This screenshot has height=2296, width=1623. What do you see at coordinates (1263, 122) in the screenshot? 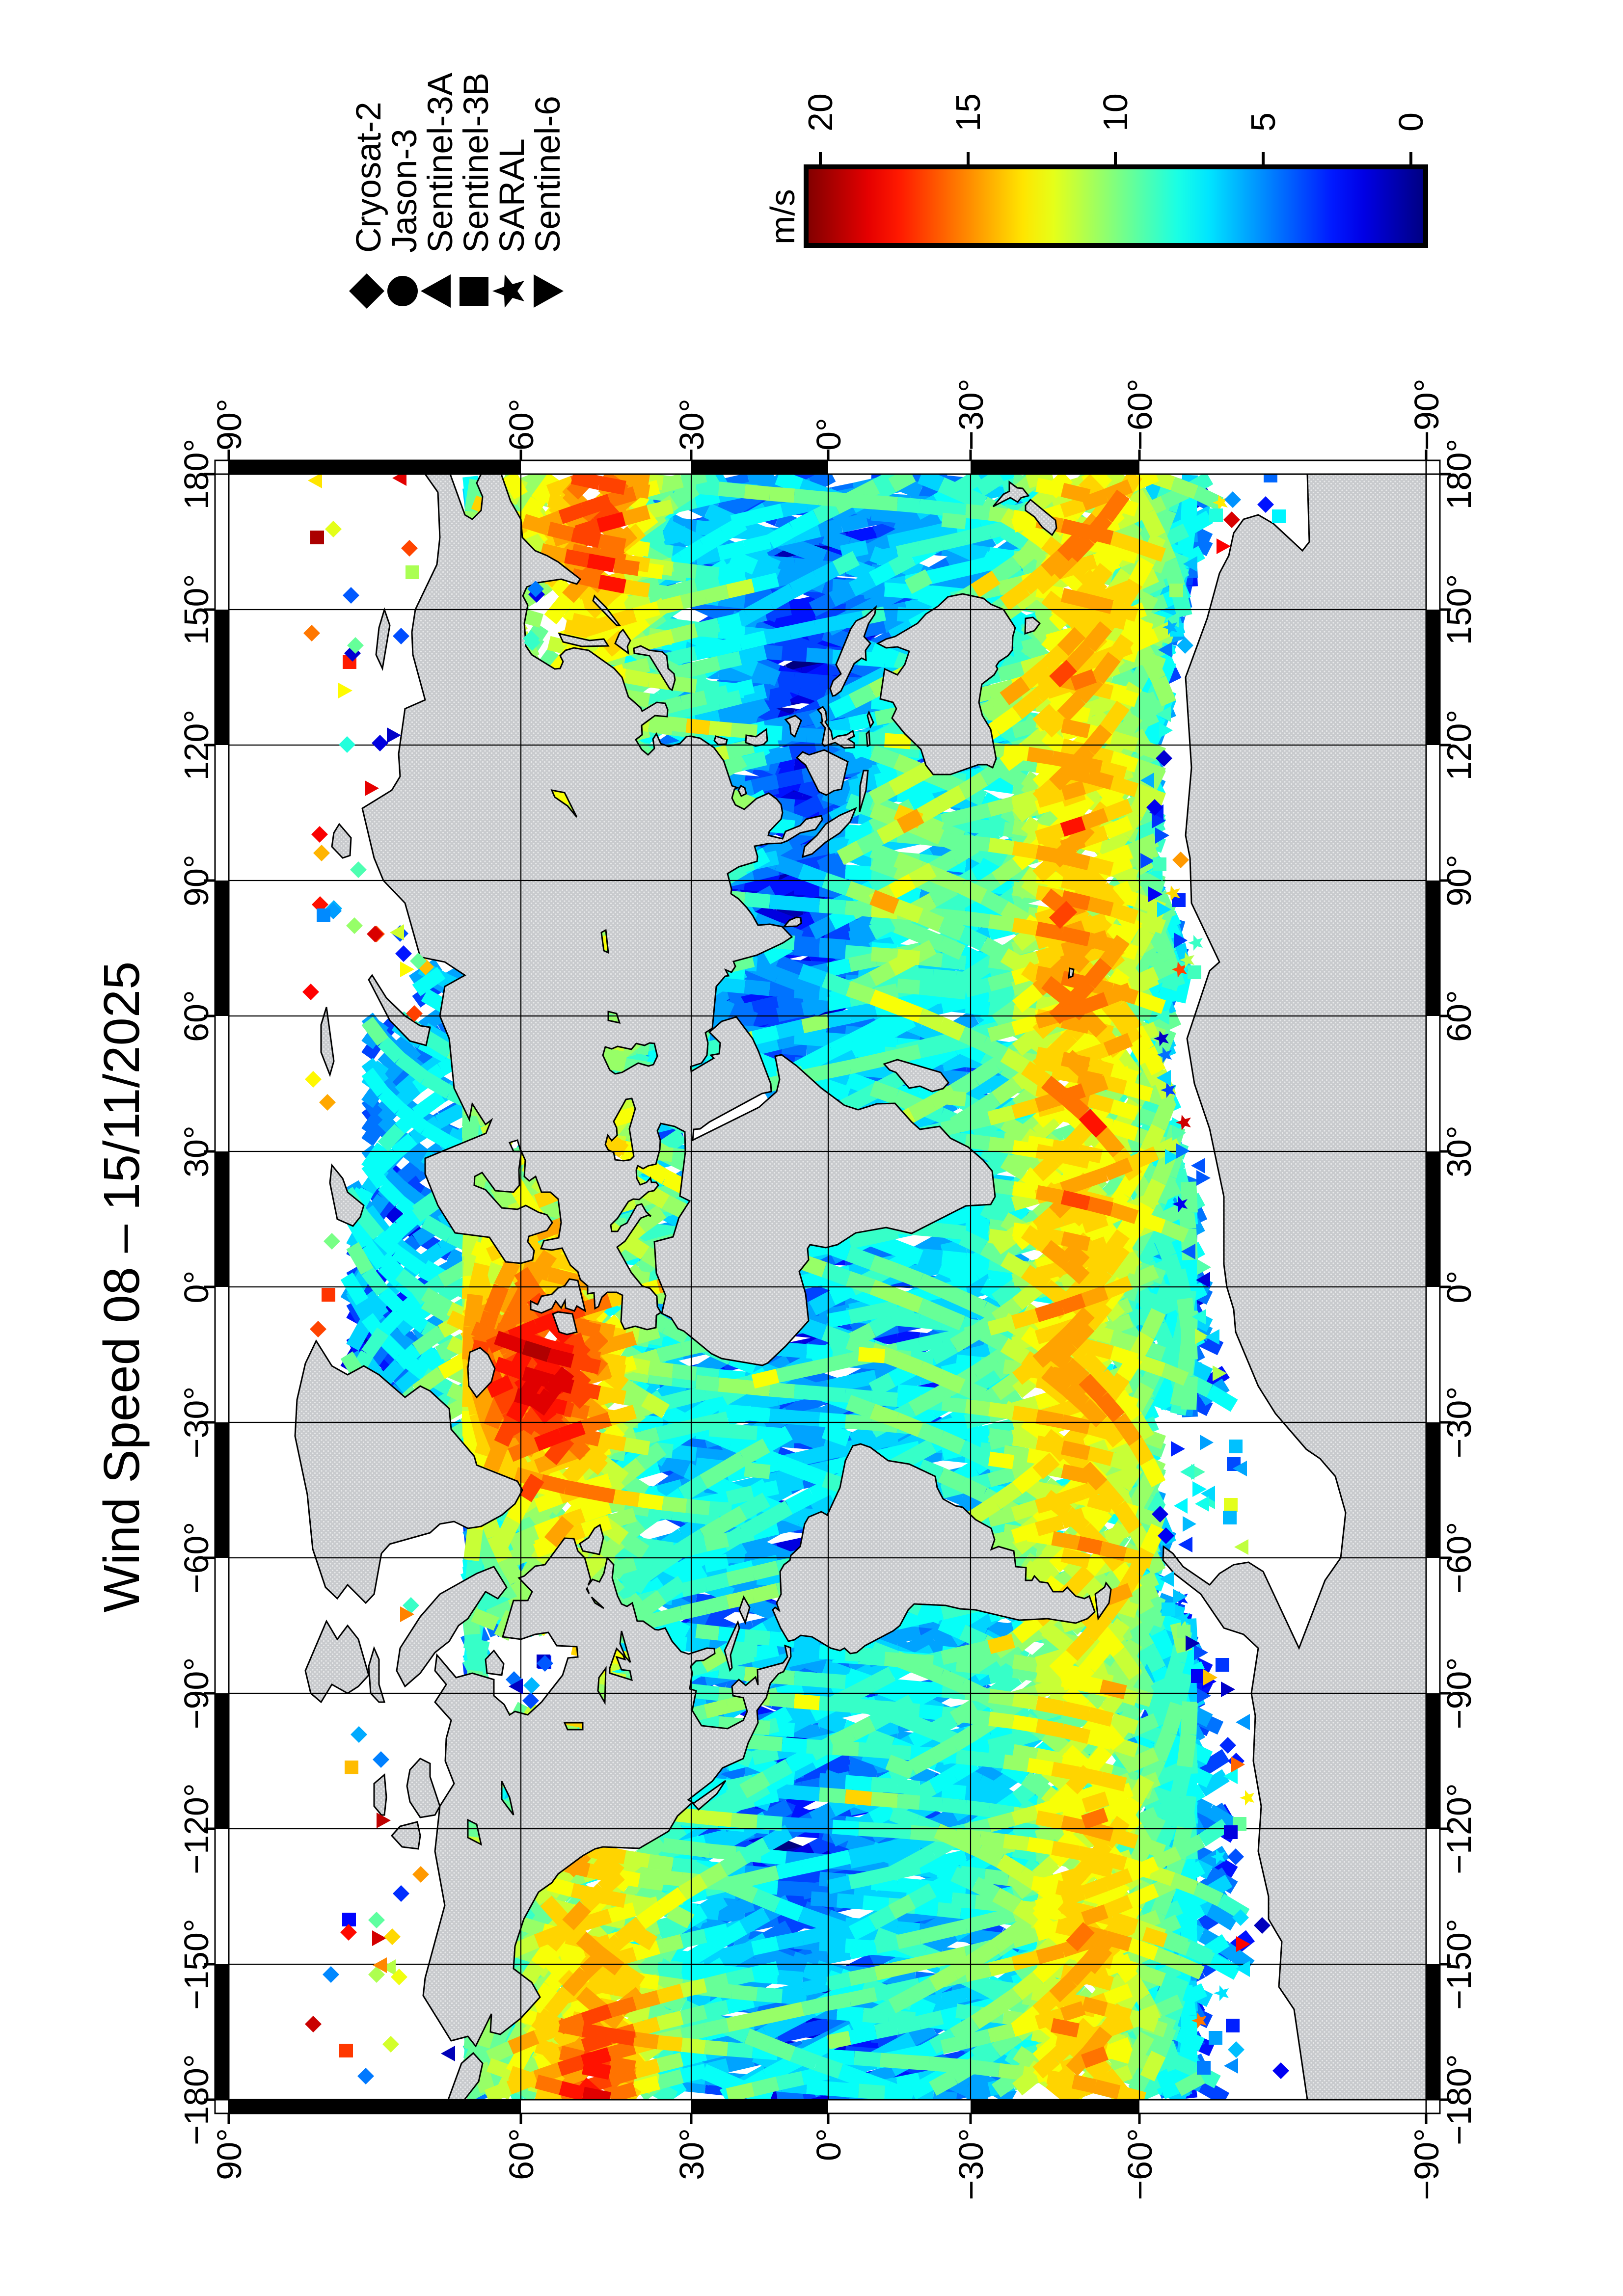
I see `svg-text: 5` at bounding box center [1263, 122].